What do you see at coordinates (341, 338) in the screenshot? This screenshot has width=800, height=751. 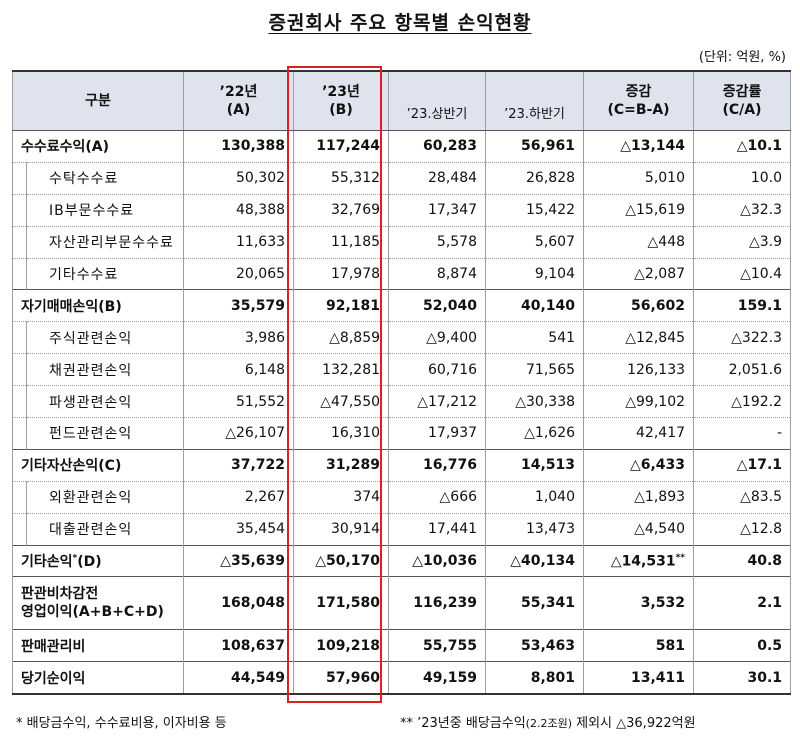 I see `value-cell: △8,859` at bounding box center [341, 338].